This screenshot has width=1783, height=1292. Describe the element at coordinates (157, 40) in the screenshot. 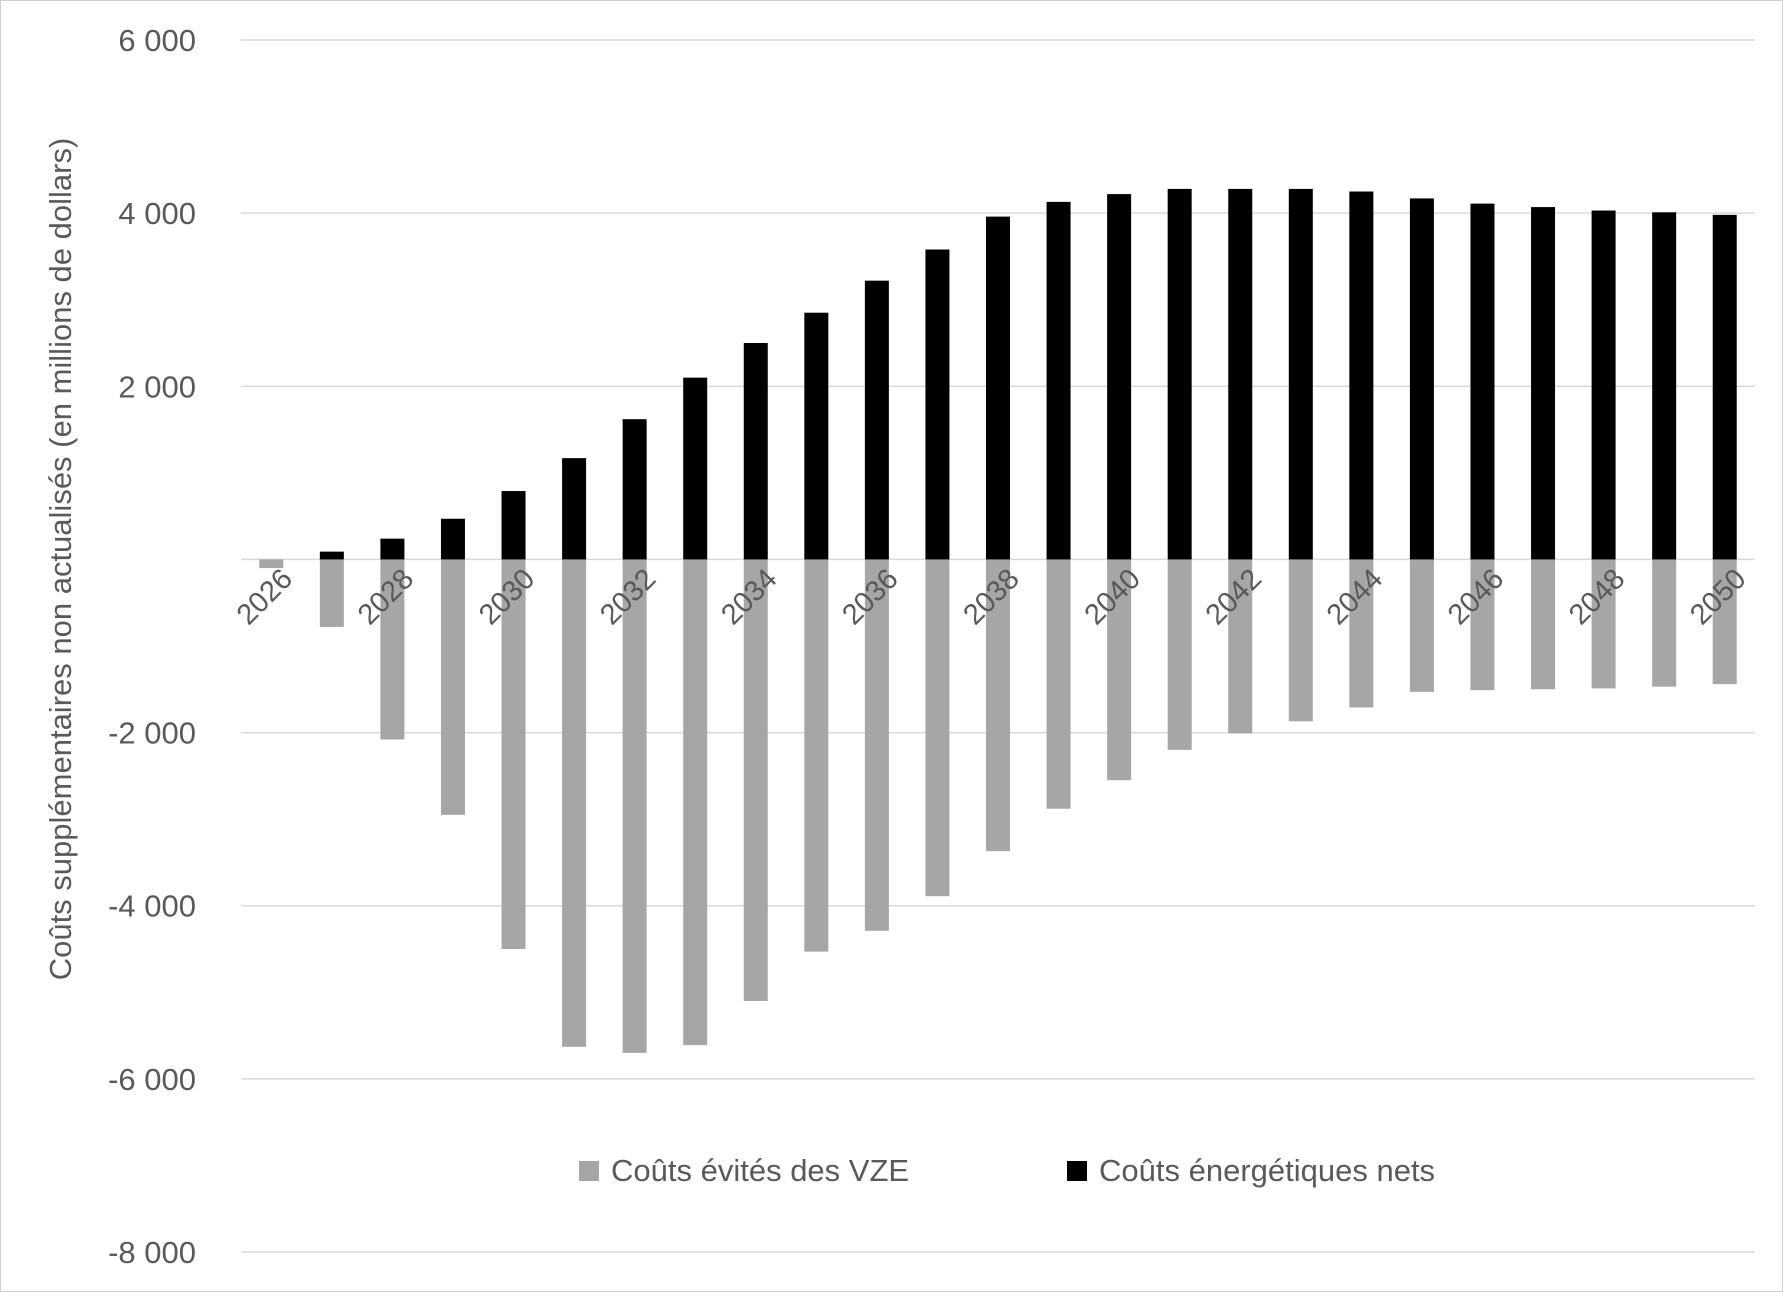

I see `y-tick-label: 6 000` at that location.